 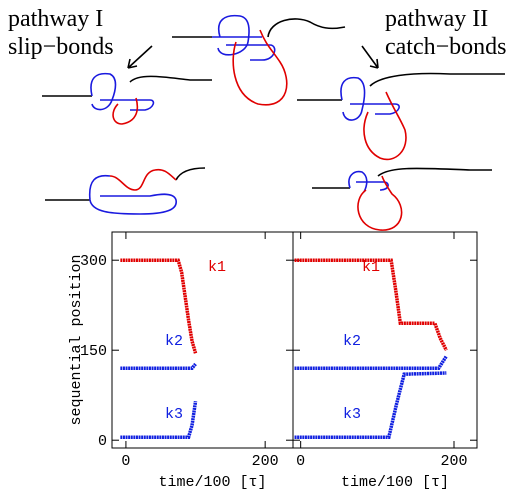 I want to click on pathway-subtitle: catch−bonds, so click(x=446, y=47).